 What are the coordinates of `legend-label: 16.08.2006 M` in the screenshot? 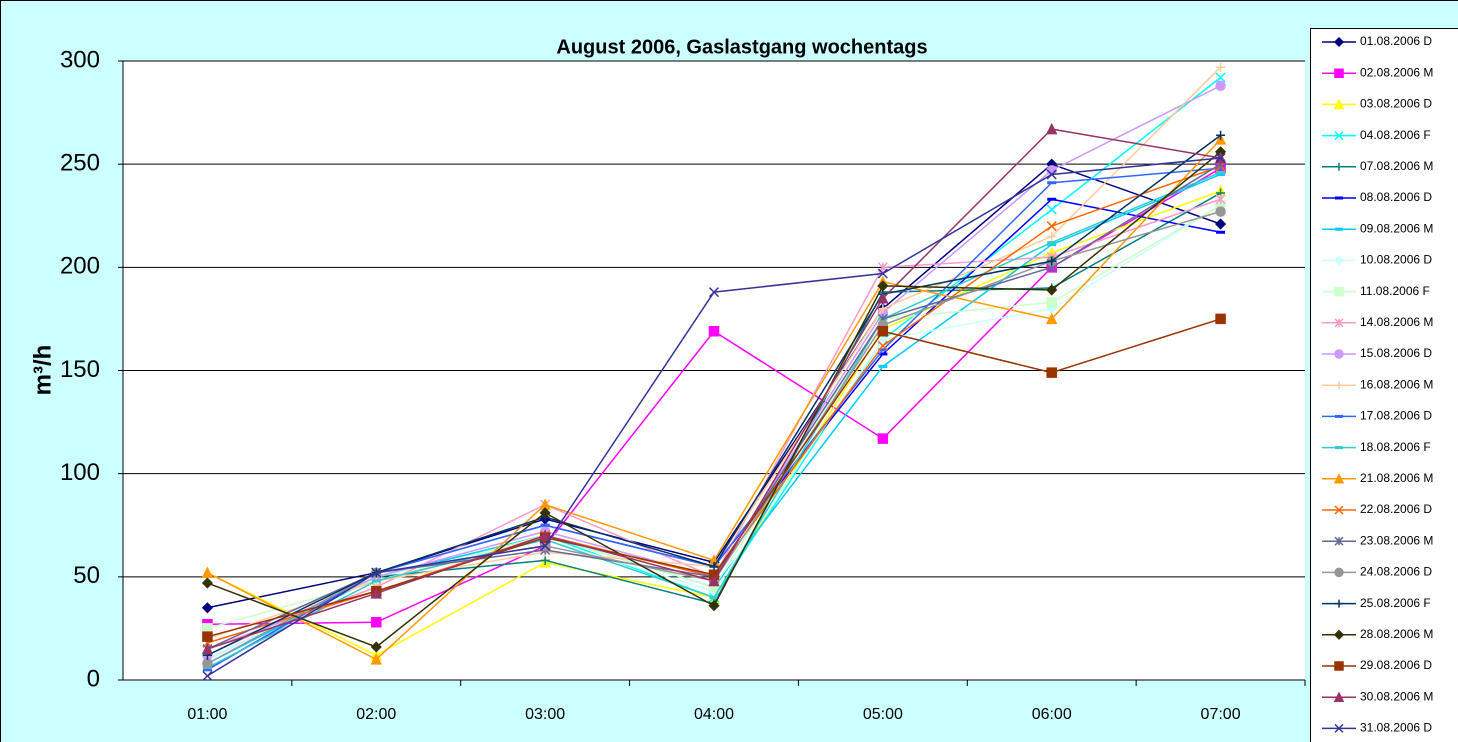 It's located at (1396, 384).